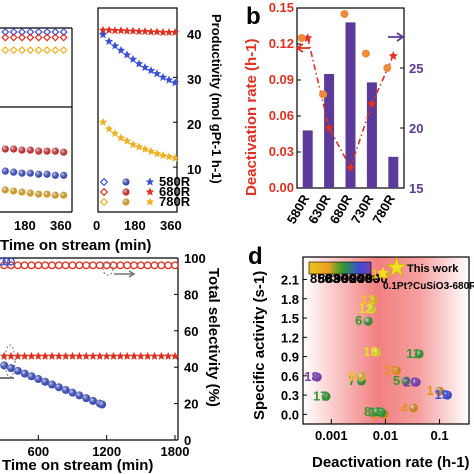 The image size is (474, 474). What do you see at coordinates (430, 390) in the screenshot?
I see `point-label: 1` at bounding box center [430, 390].